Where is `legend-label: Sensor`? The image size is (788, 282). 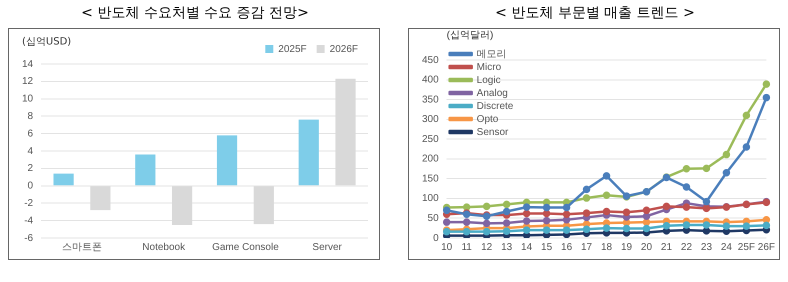 legend-label: Sensor is located at coordinates (493, 132).